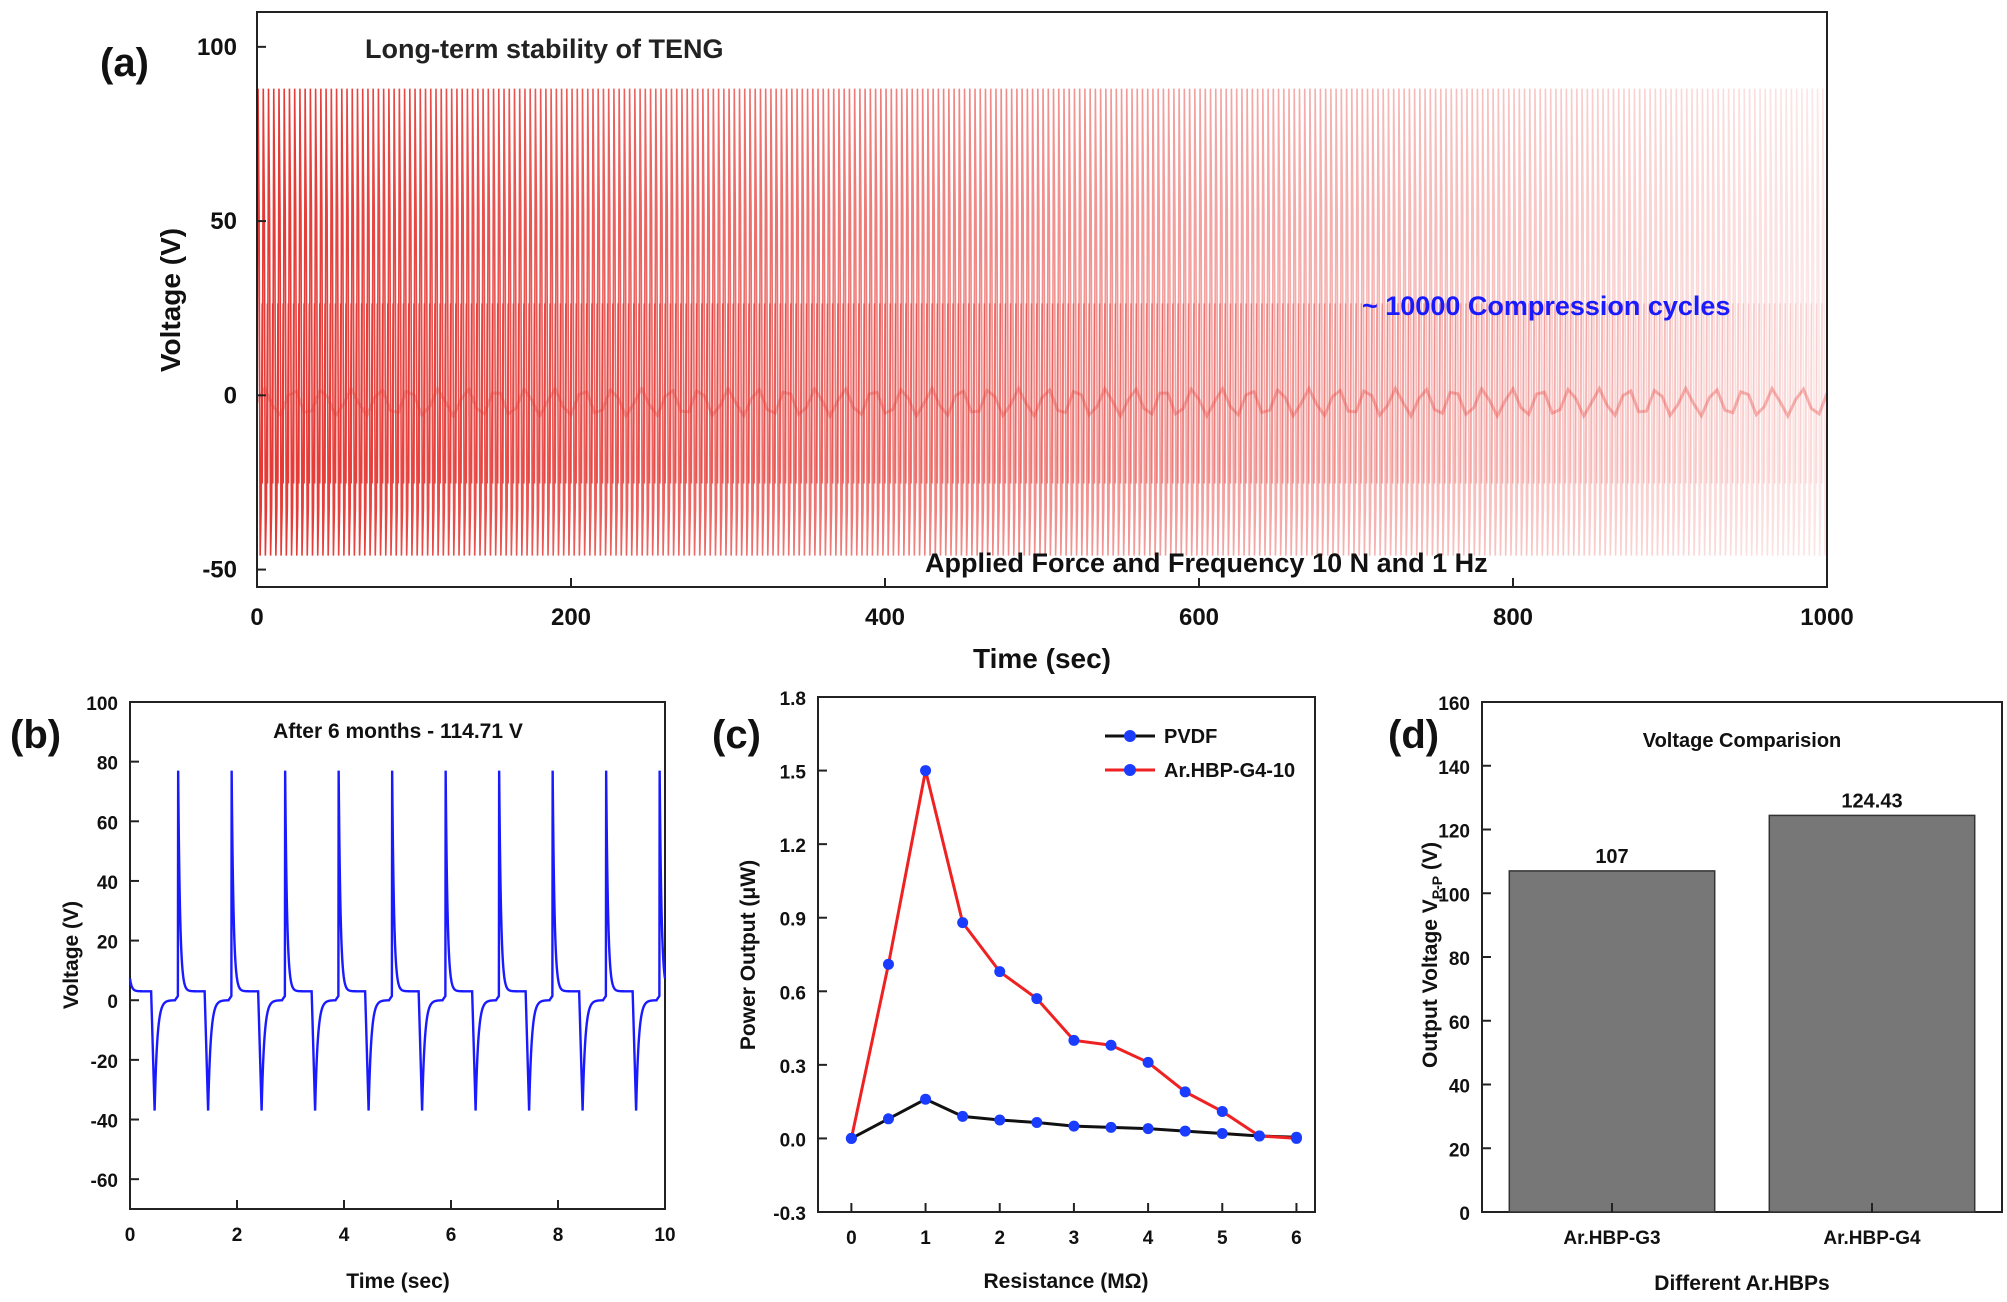 The width and height of the screenshot is (2007, 1302). Describe the element at coordinates (1464, 959) in the screenshot. I see `panel-d-y-ticks: 0 20 40 60 80 100 120 140 160` at that location.